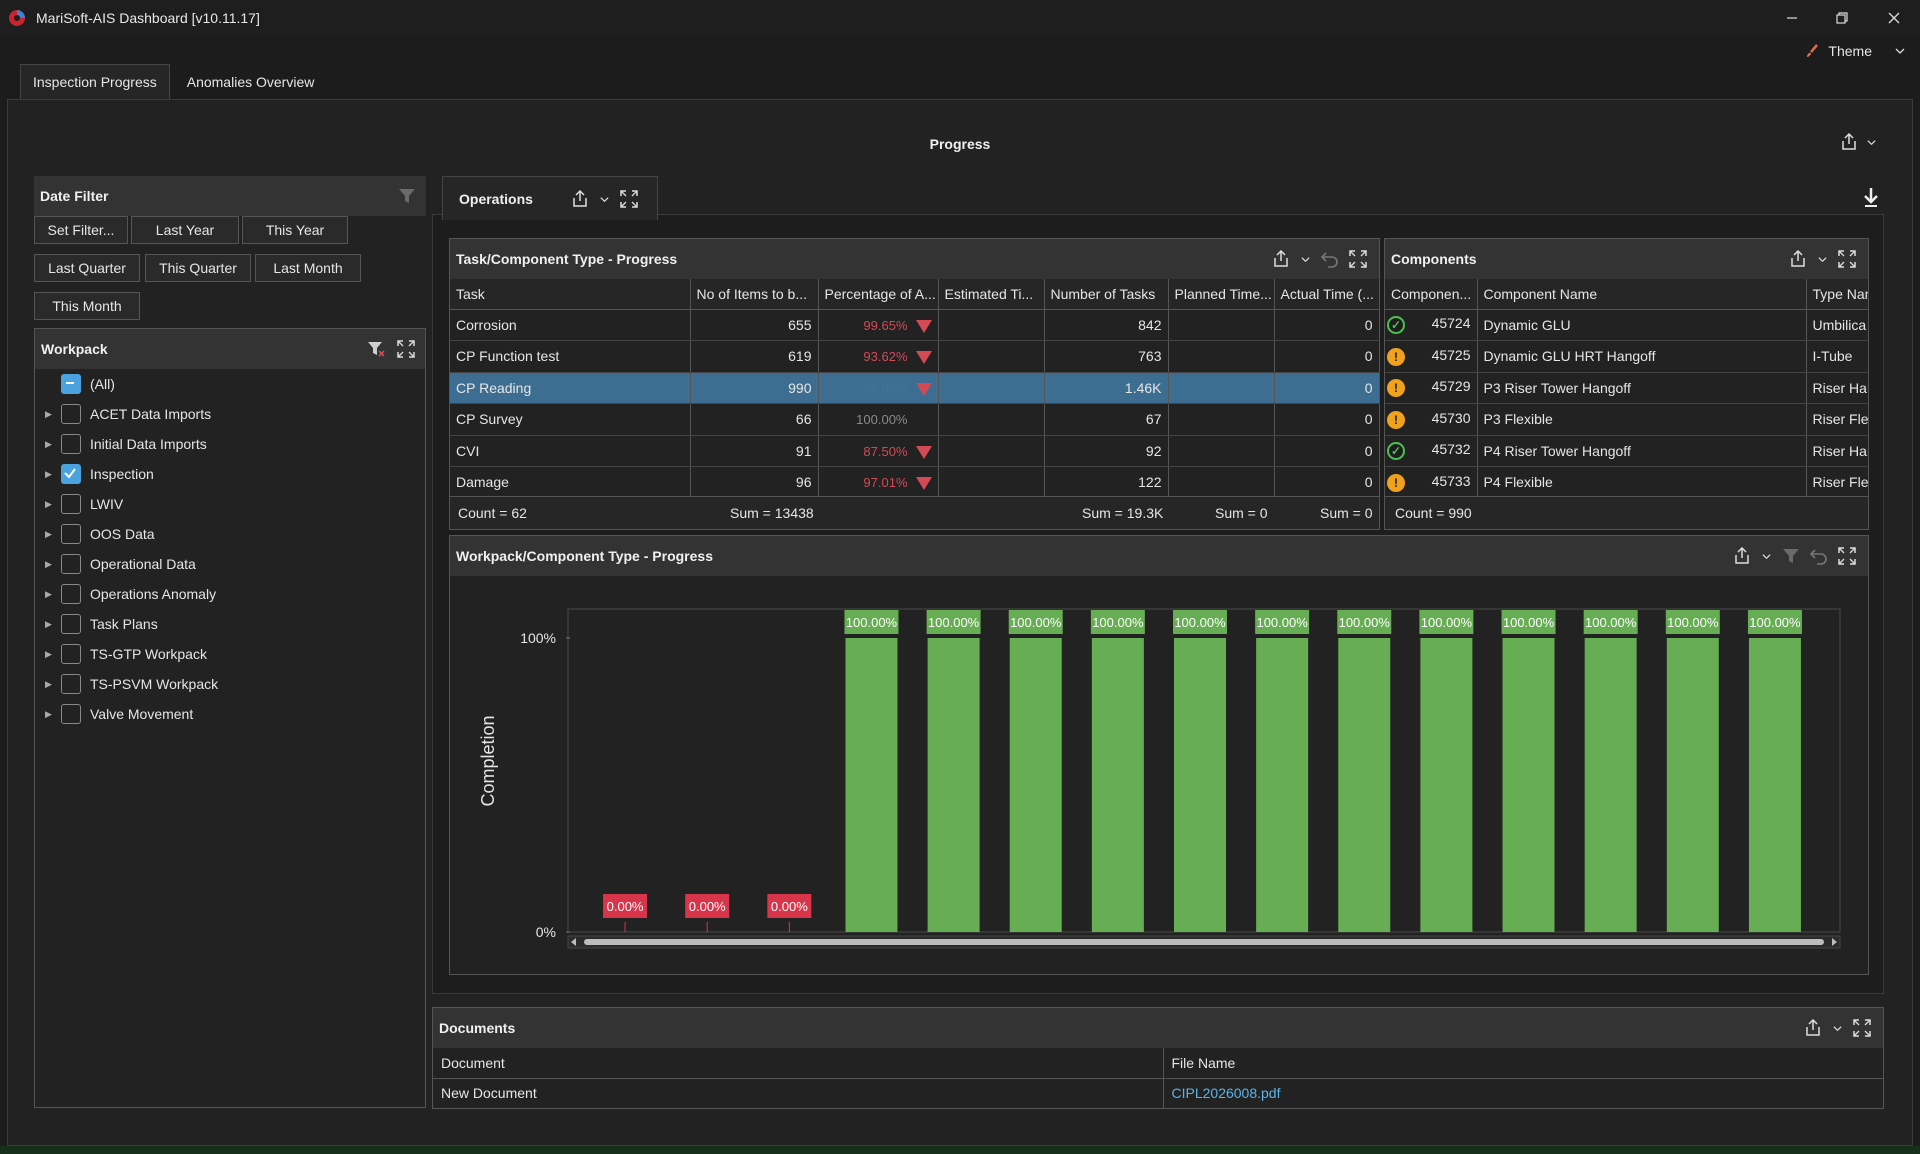 The image size is (1920, 1154). What do you see at coordinates (230, 654) in the screenshot?
I see `tree-item: ▶ TS-GTP Workpack` at bounding box center [230, 654].